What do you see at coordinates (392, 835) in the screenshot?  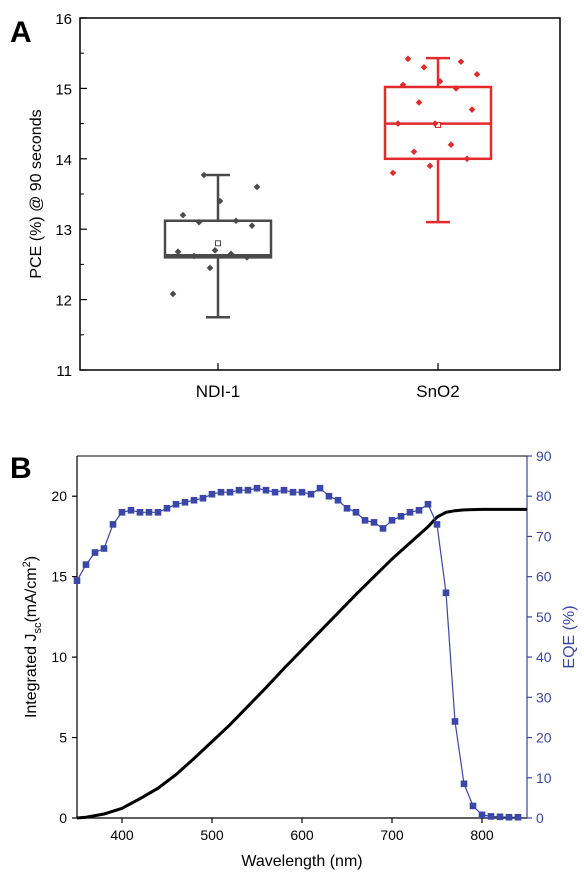 I see `x-tick-label: 700` at bounding box center [392, 835].